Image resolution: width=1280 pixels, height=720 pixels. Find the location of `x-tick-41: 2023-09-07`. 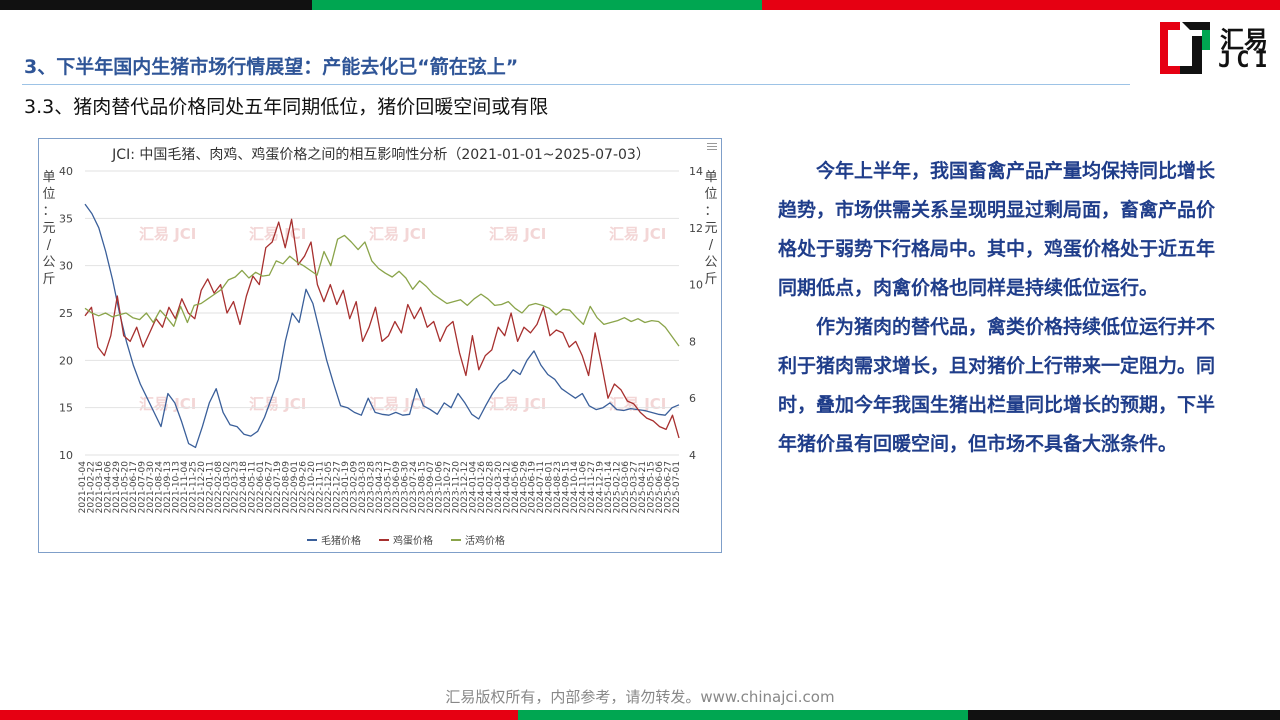

x-tick-41: 2023-09-07 is located at coordinates (431, 487).